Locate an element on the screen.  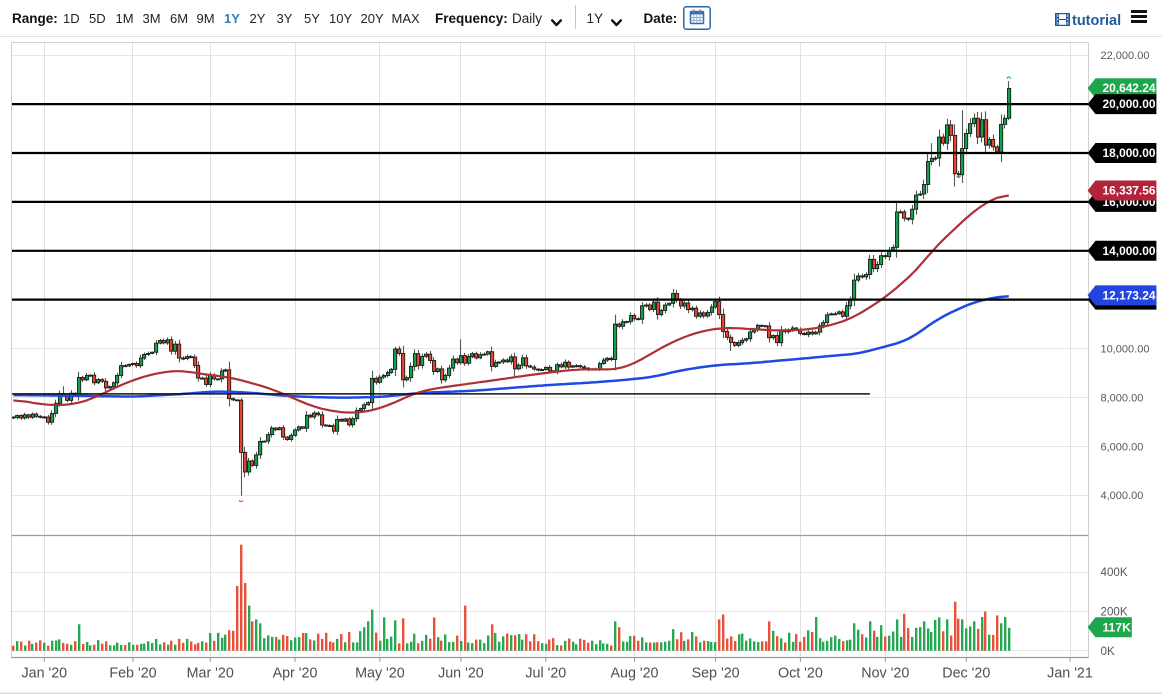
svg-text: 400K is located at coordinates (1114, 572).